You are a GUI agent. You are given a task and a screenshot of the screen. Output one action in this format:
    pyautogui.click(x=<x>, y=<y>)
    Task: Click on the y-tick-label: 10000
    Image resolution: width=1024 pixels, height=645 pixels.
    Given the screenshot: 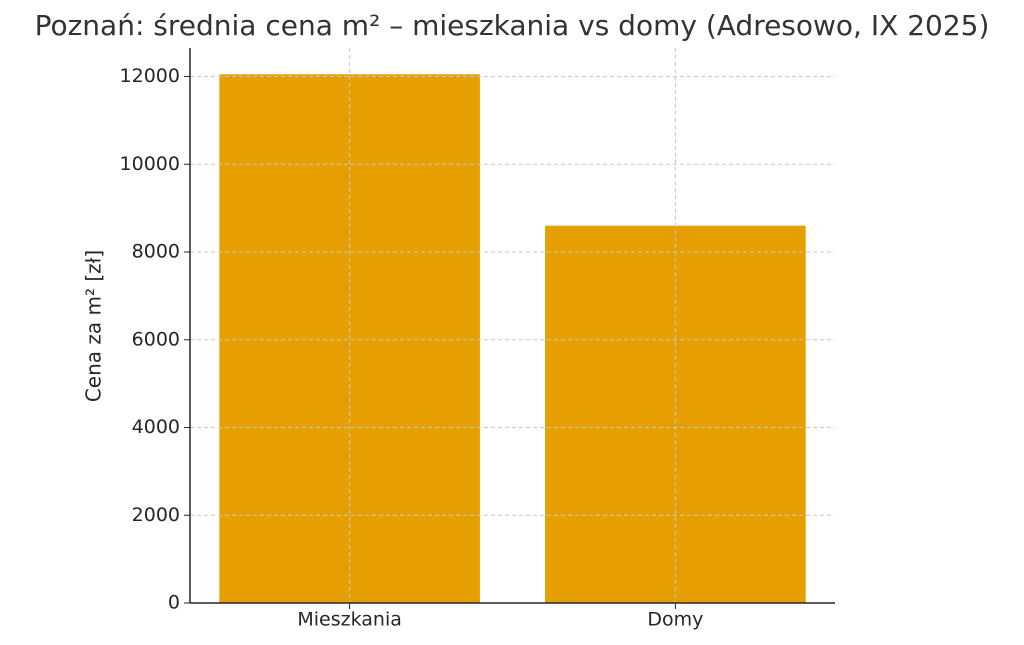 What is the action you would take?
    pyautogui.click(x=150, y=164)
    